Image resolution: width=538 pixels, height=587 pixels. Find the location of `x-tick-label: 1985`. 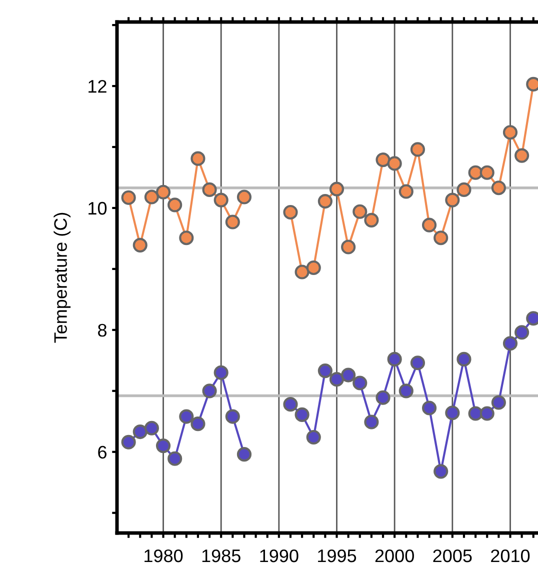

x-tick-label: 1985 is located at coordinates (221, 555).